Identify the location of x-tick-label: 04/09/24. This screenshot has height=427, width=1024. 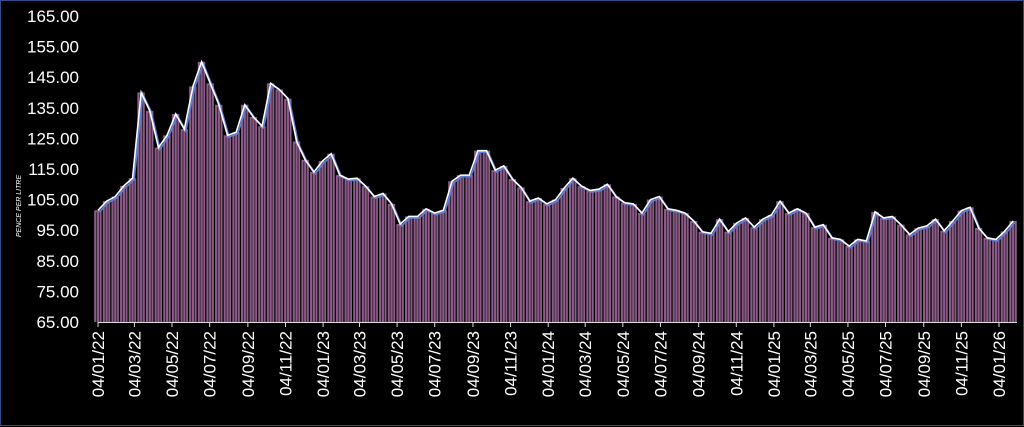
(699, 364).